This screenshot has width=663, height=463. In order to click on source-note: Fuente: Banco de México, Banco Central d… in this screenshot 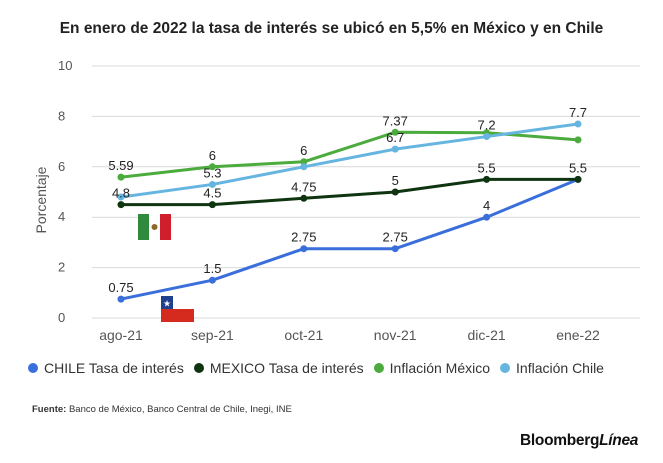, I will do `click(162, 409)`.